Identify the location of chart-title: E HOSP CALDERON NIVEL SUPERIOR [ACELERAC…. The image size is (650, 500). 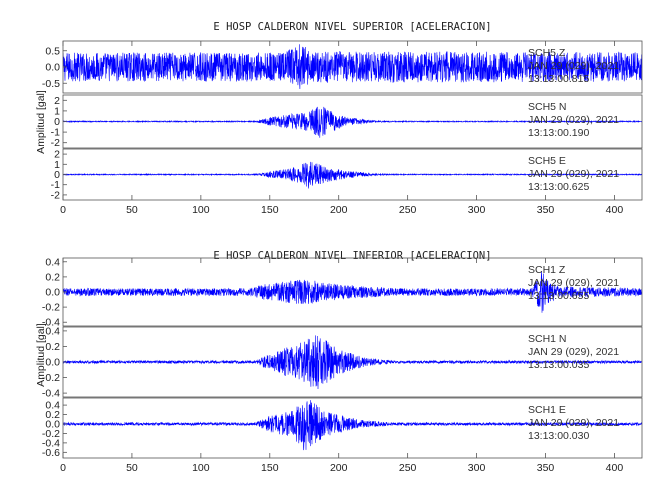
(352, 27).